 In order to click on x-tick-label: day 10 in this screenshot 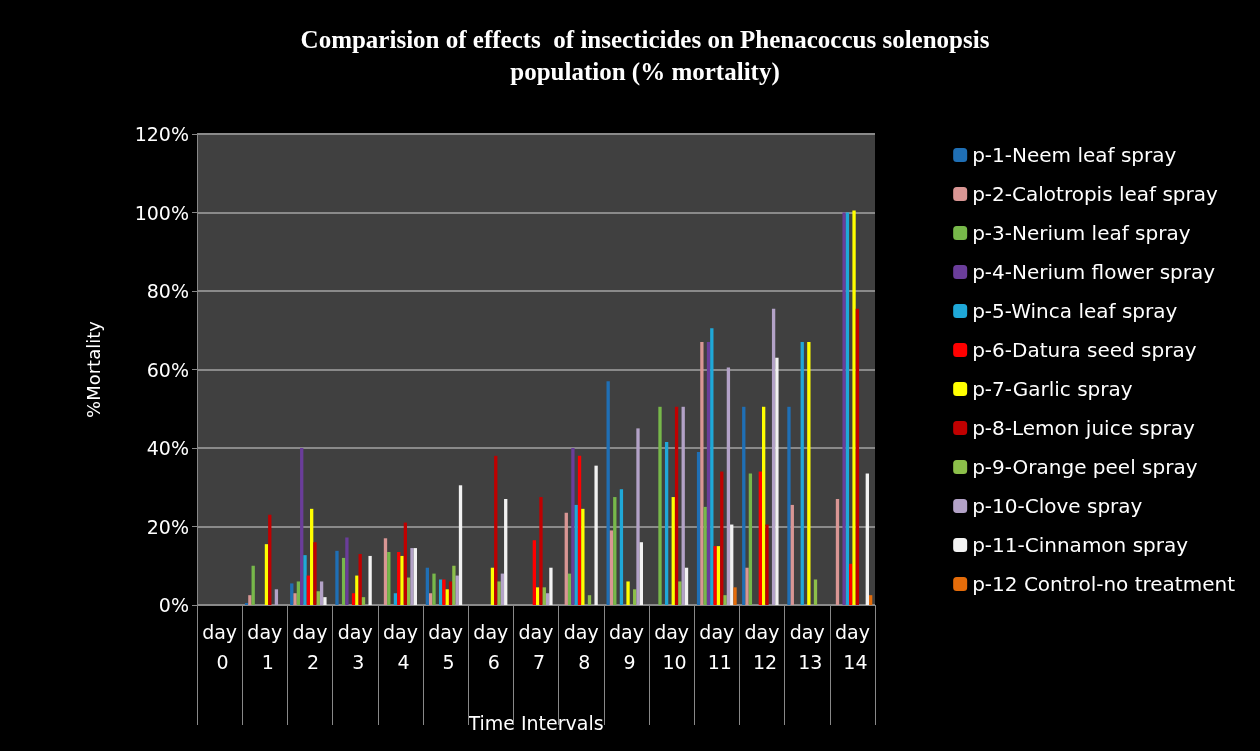, I will do `click(672, 647)`.